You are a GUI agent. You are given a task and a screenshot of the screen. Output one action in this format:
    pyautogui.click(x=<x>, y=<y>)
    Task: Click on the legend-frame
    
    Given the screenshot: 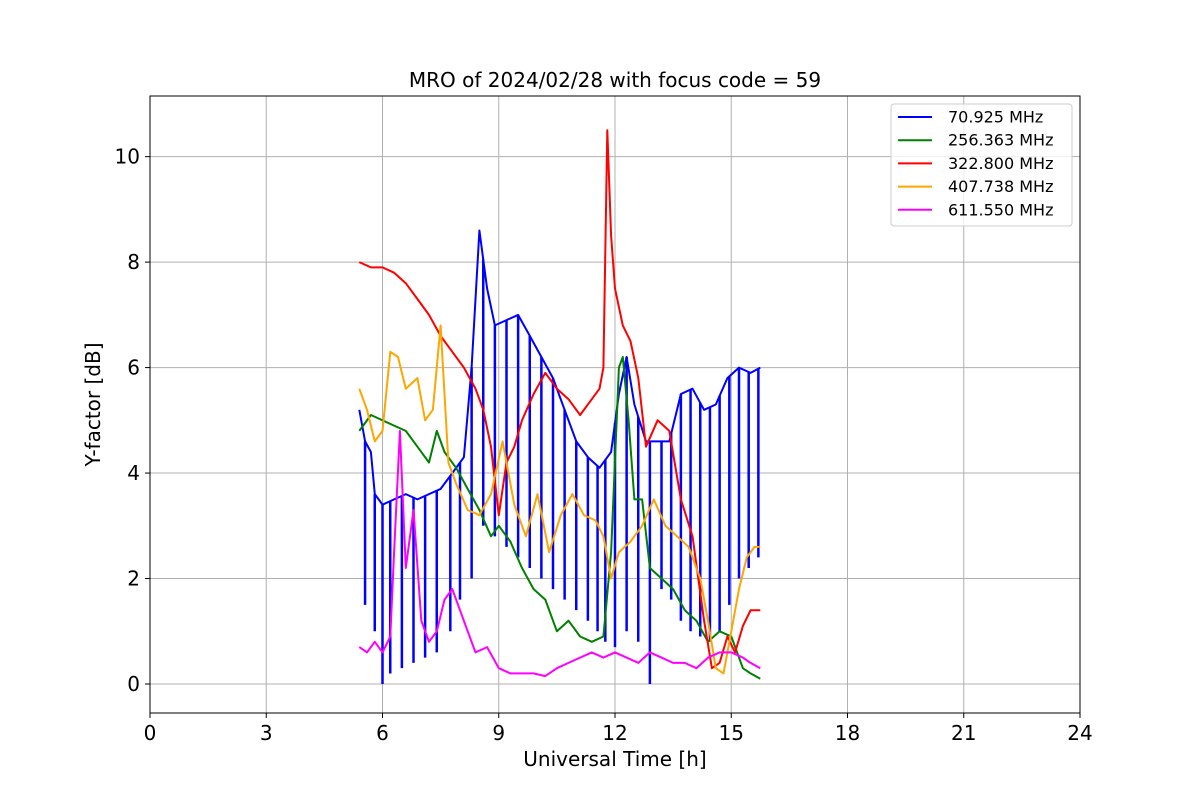 What is the action you would take?
    pyautogui.click(x=981, y=165)
    